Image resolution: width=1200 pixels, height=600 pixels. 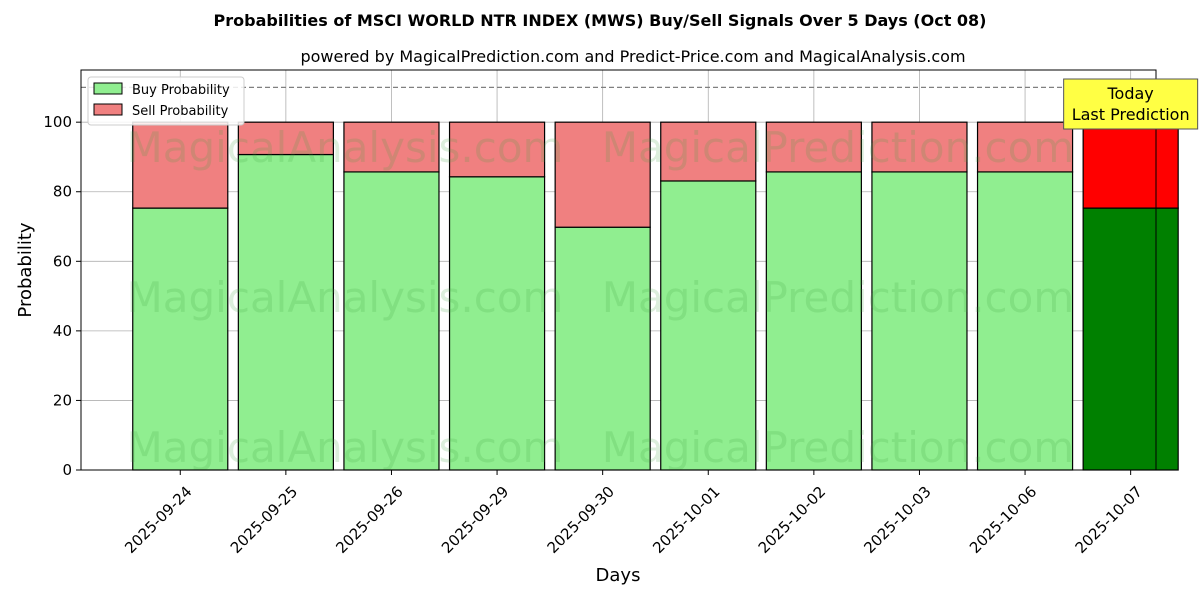 I want to click on annotation-line: Last Prediction, so click(x=1131, y=114).